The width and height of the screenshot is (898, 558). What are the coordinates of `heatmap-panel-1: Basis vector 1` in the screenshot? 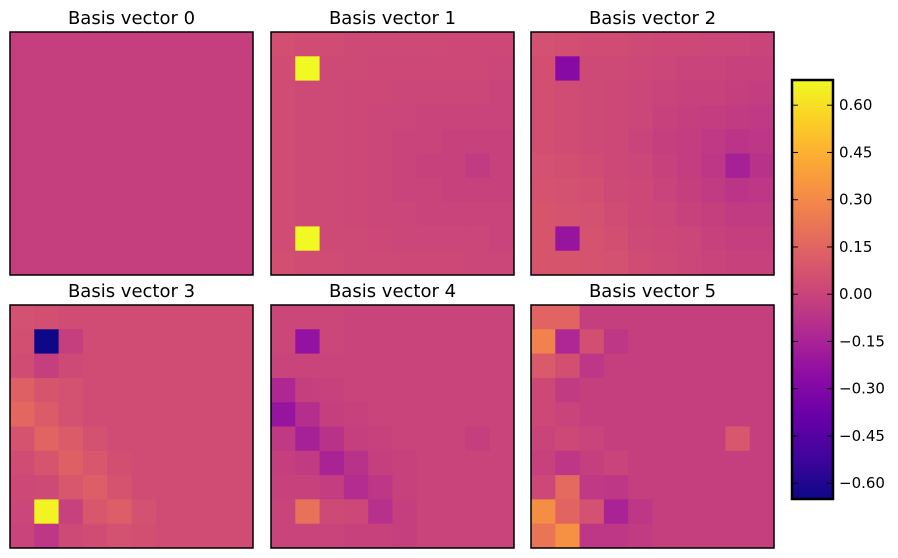 It's located at (392, 142).